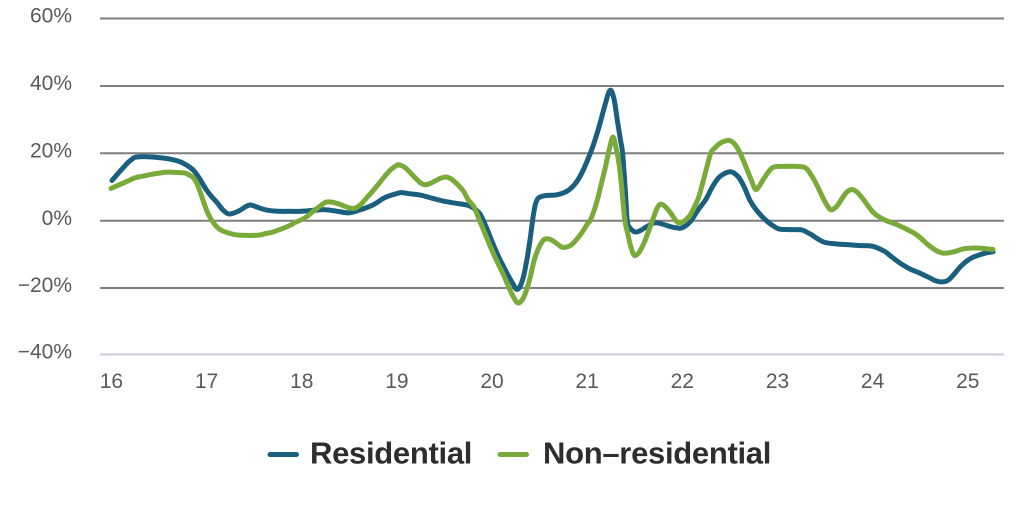 This screenshot has height=506, width=1024. I want to click on svg-text: −40%, so click(45, 352).